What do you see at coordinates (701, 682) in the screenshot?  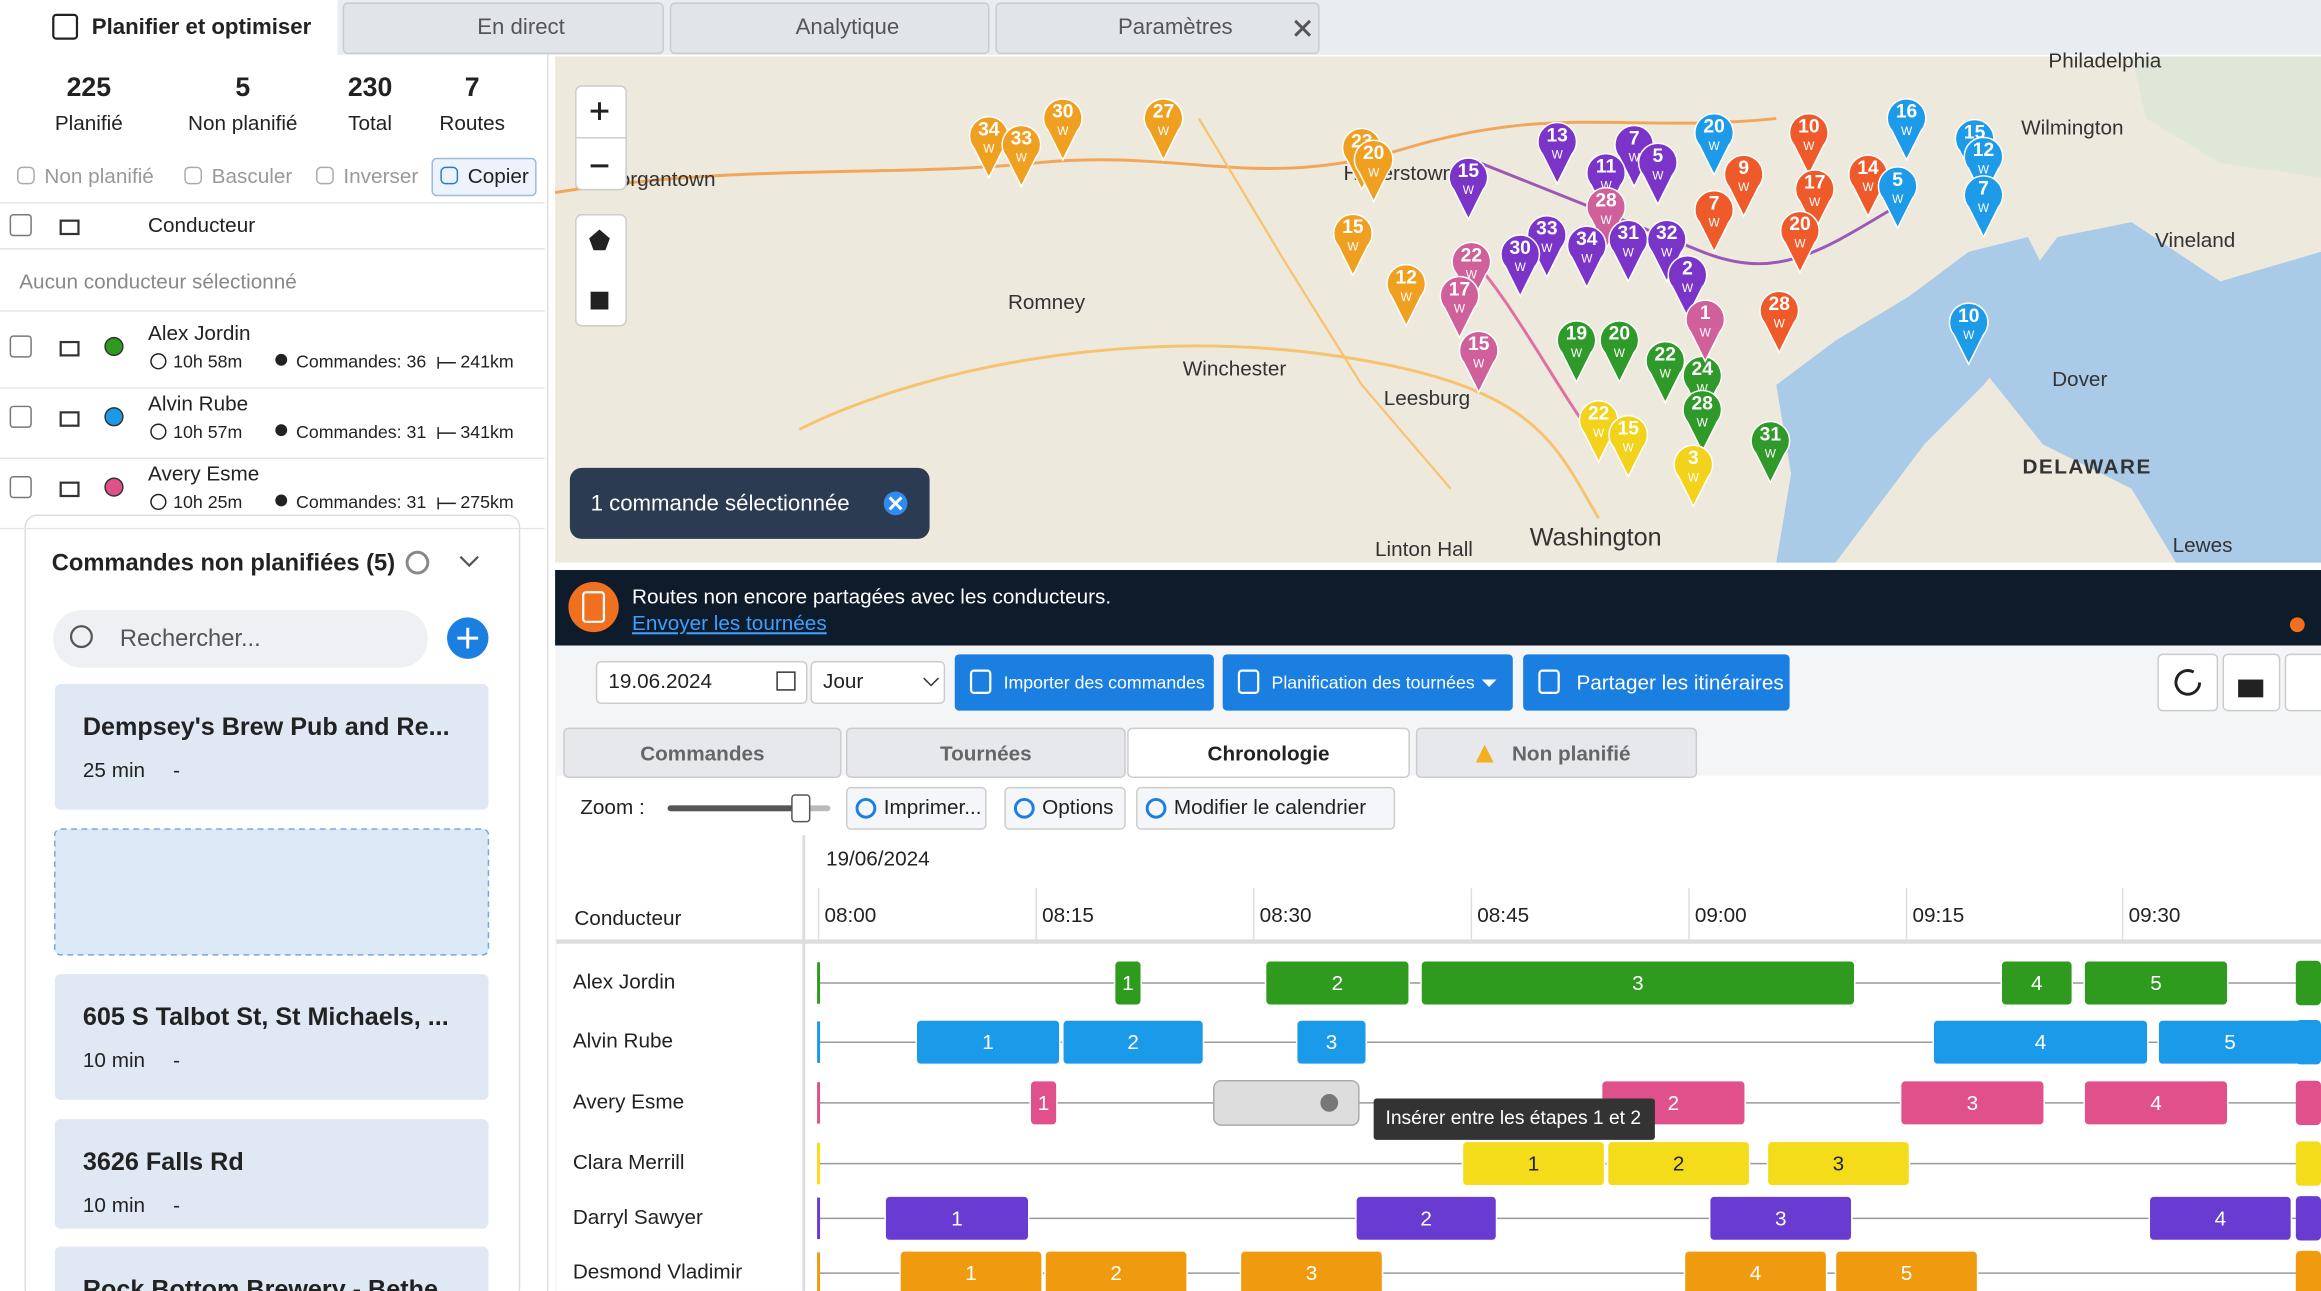 I see `date-input` at bounding box center [701, 682].